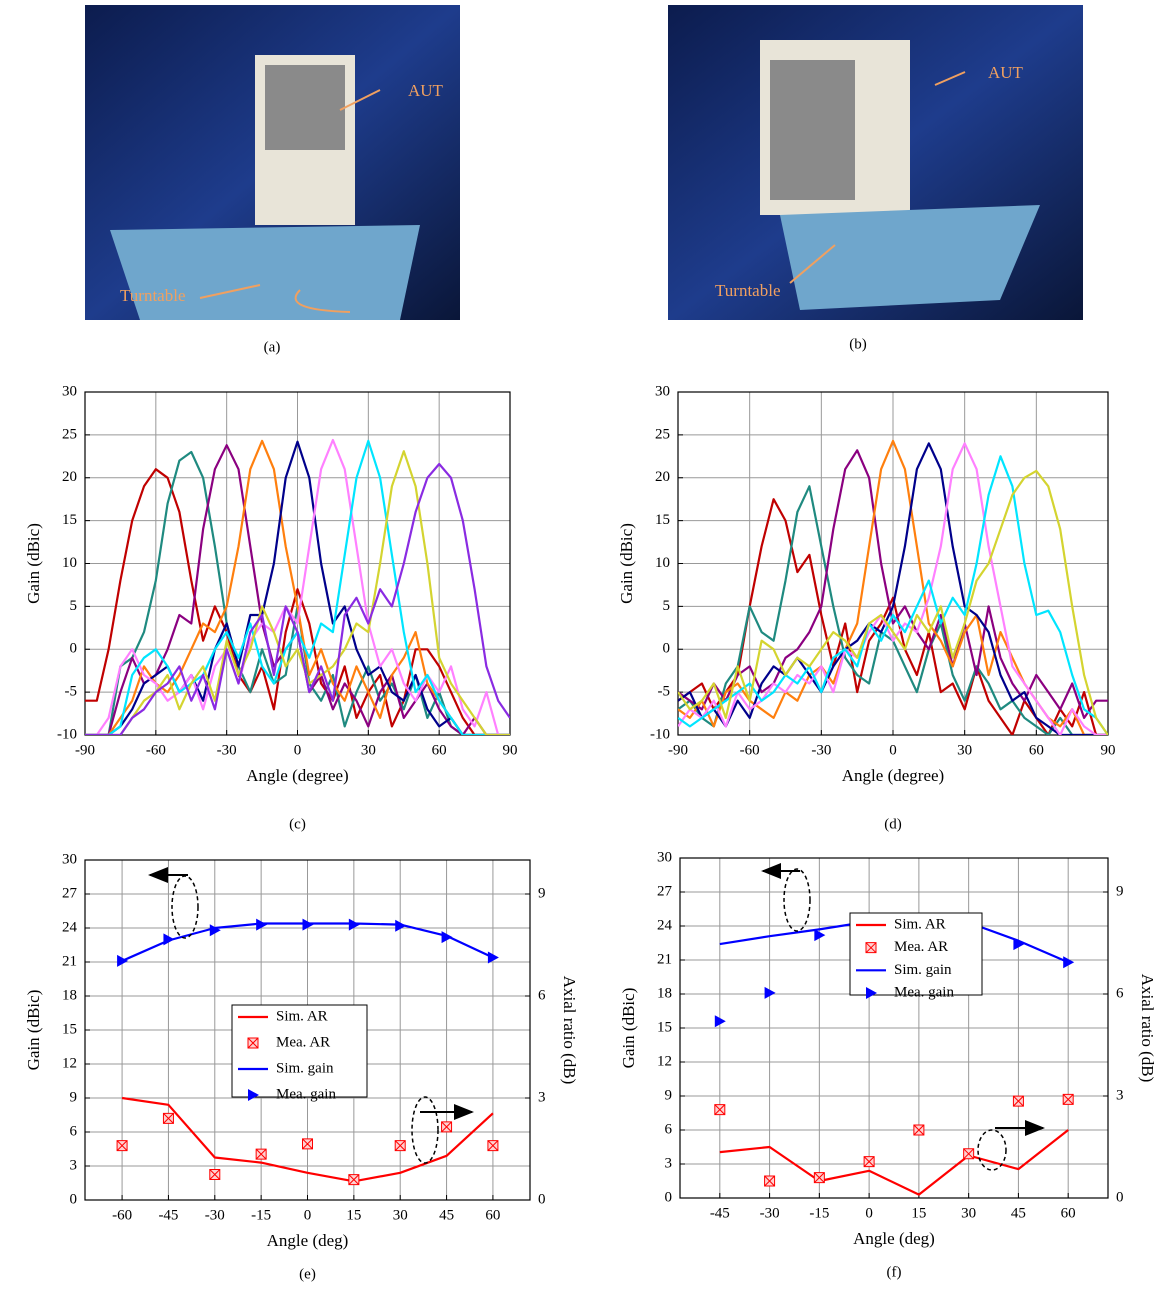 The image size is (1163, 1293). I want to click on y-tick-label: 12, so click(69, 1063).